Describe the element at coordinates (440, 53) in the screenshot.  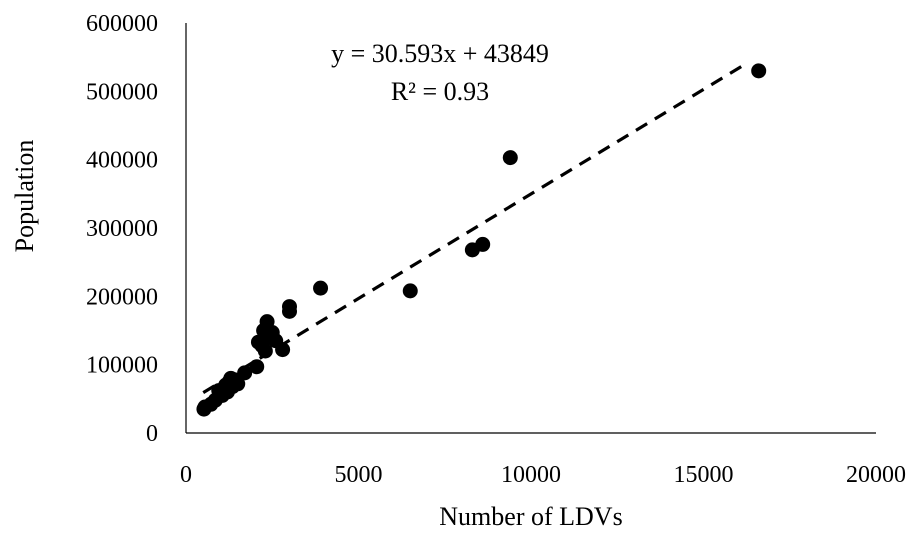
I see `trendline-equation: y = 30.593x + 43849` at that location.